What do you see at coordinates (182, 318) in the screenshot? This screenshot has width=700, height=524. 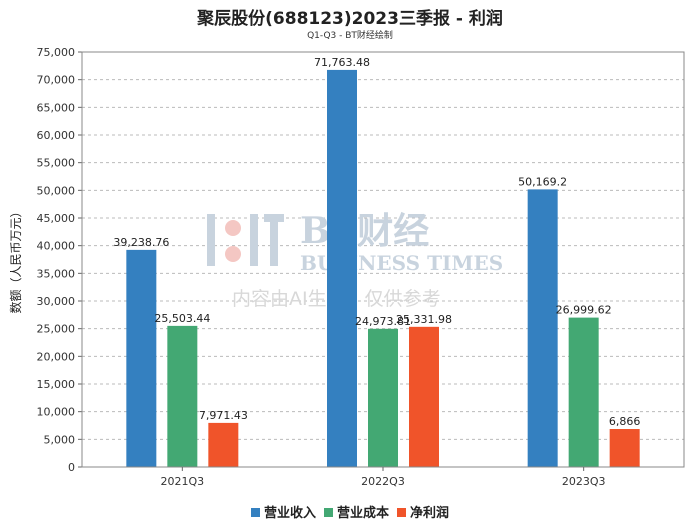 I see `bar-value-label: 25,503.44` at bounding box center [182, 318].